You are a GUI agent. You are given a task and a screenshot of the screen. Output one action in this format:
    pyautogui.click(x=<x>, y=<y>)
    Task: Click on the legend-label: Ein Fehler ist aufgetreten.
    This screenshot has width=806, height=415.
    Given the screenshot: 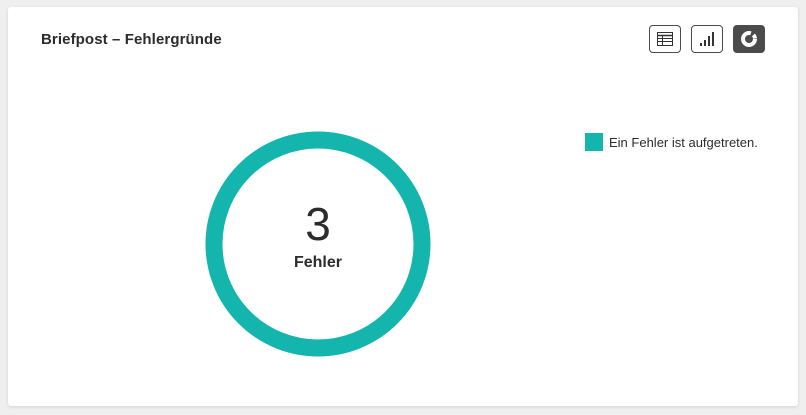 What is the action you would take?
    pyautogui.click(x=683, y=142)
    